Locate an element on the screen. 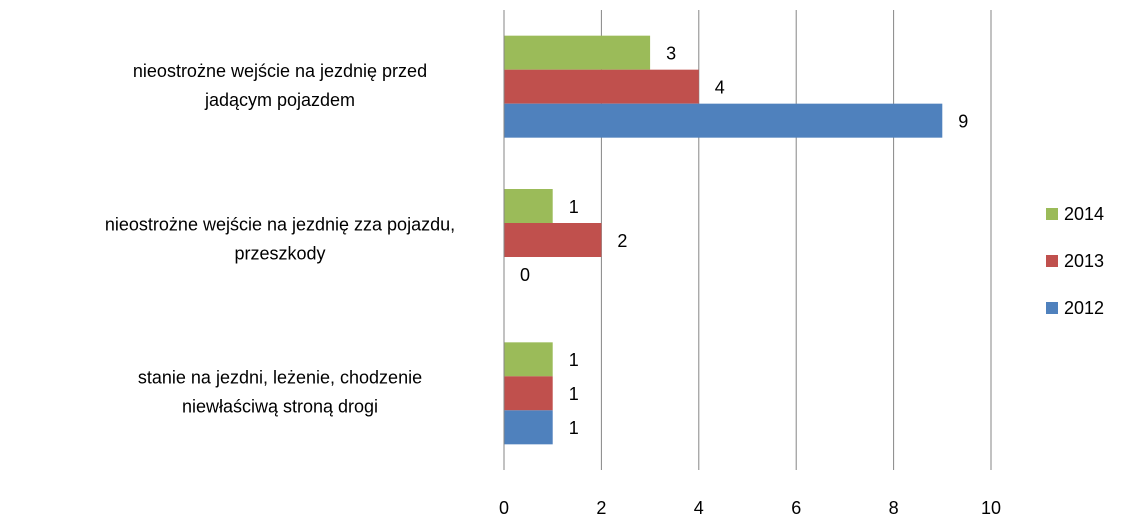  x-tick-label: 2 is located at coordinates (601, 508).